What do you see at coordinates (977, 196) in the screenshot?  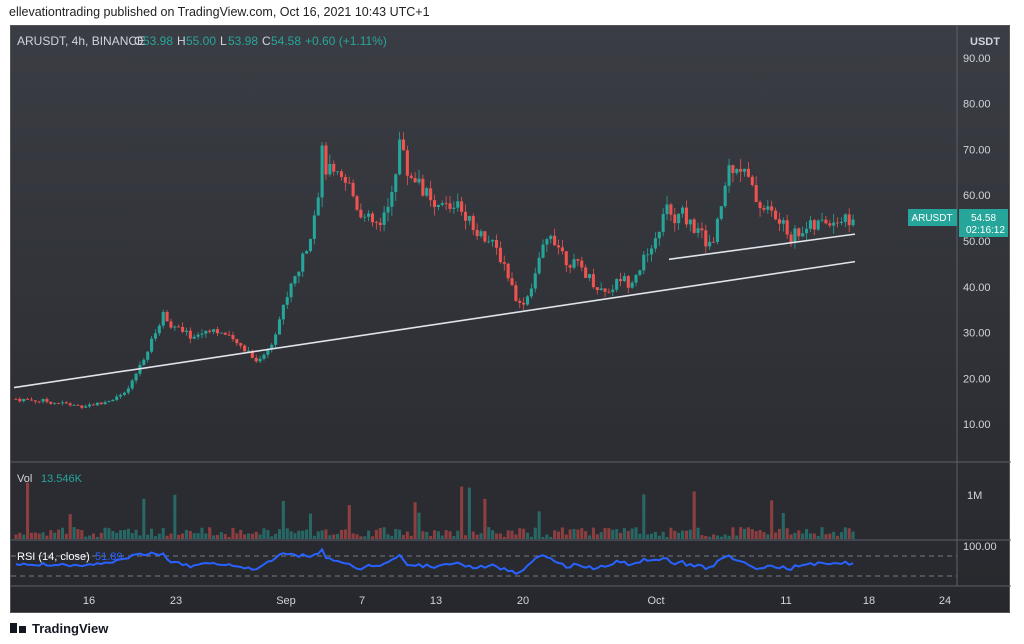 I see `price-tick-label: 60.00` at bounding box center [977, 196].